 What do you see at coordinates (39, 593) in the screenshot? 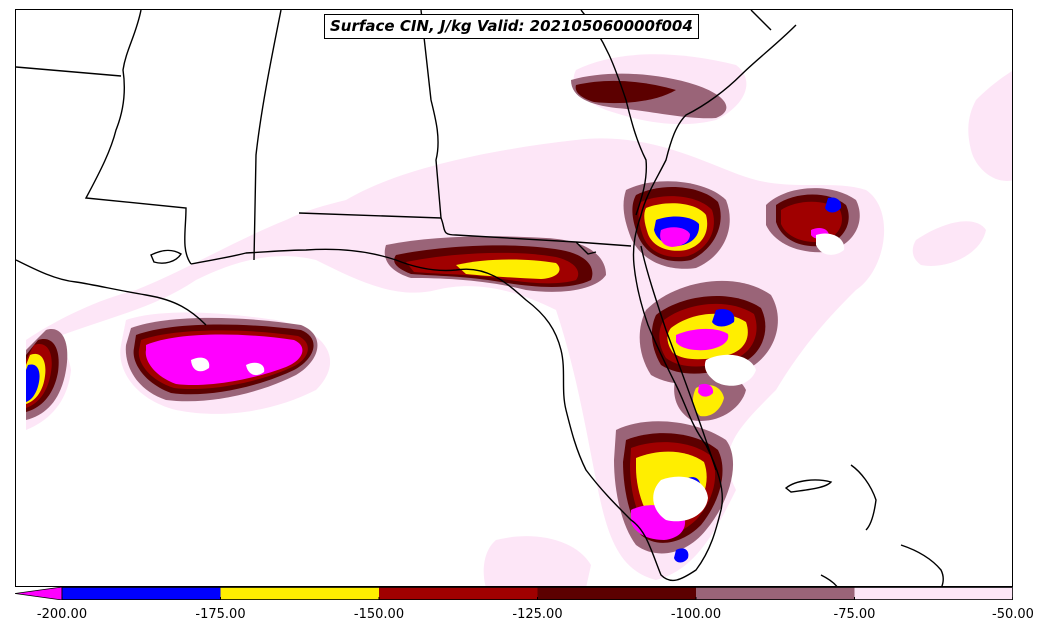
I see `colorbar-extend-triangle` at bounding box center [39, 593].